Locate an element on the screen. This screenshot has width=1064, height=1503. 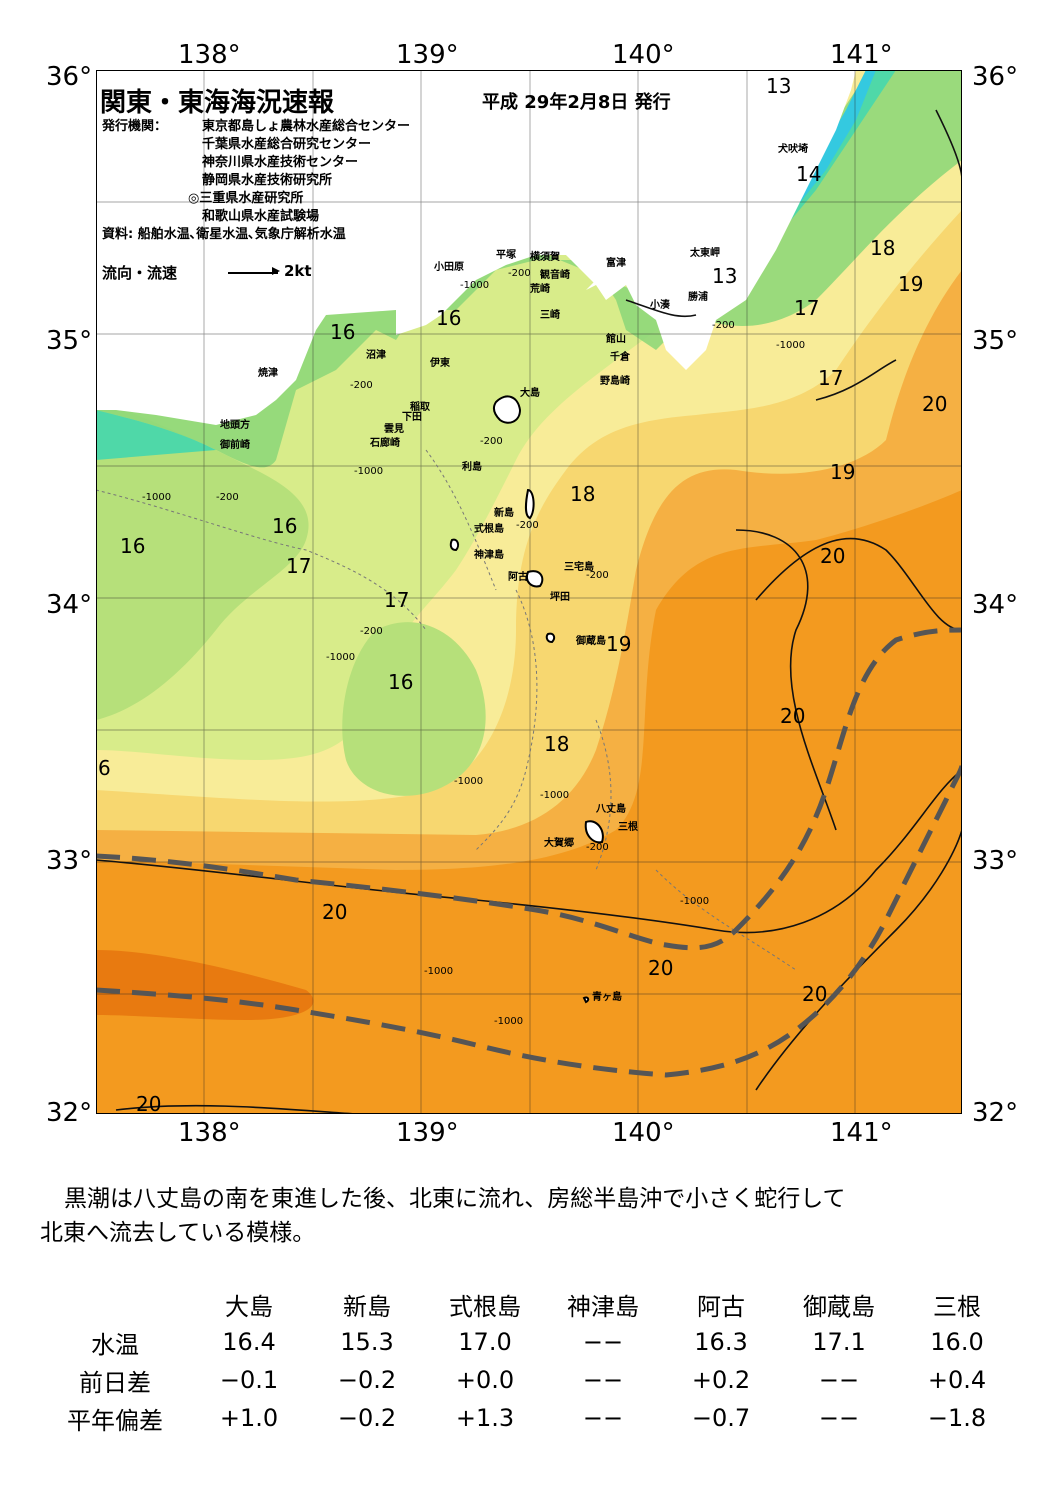
table-cell: −0.7 is located at coordinates (721, 1418).